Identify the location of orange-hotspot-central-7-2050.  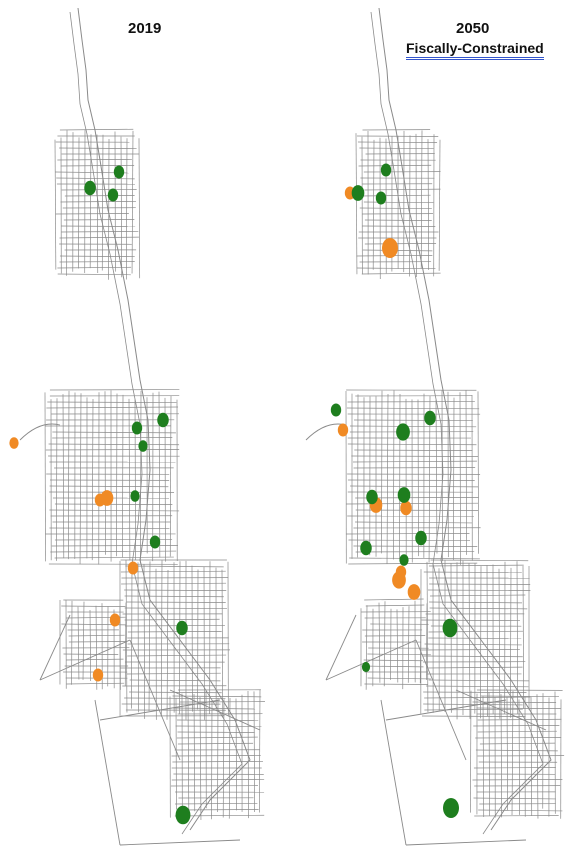
(343, 430).